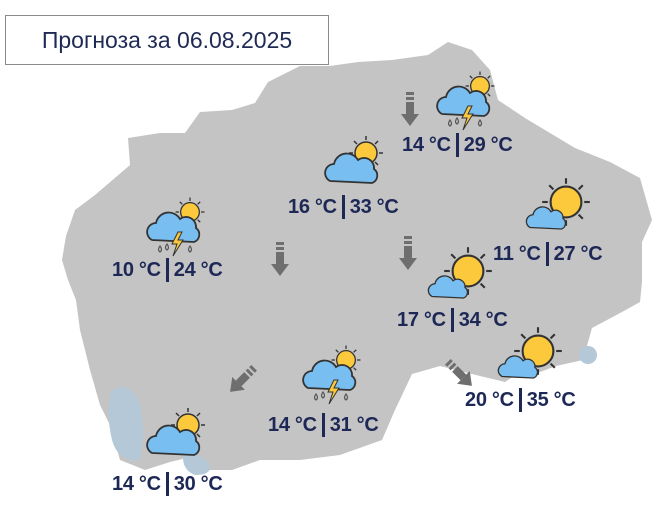  Describe the element at coordinates (489, 399) in the screenshot. I see `min-temp: 20 °C` at that location.